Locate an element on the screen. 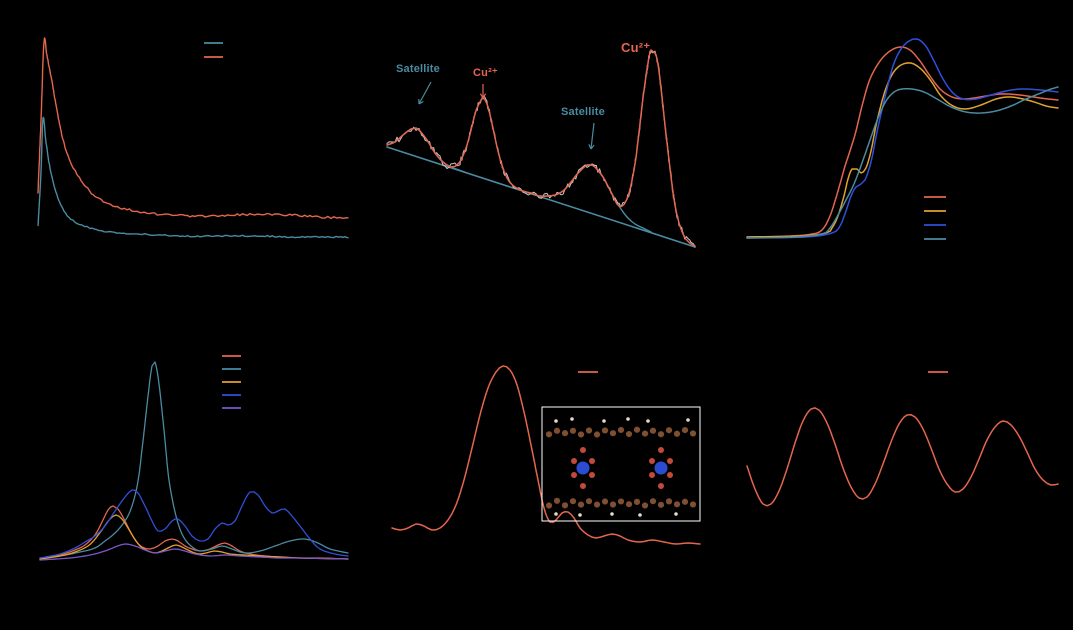 The width and height of the screenshot is (1073, 630). series-purple-ft is located at coordinates (194, 552).